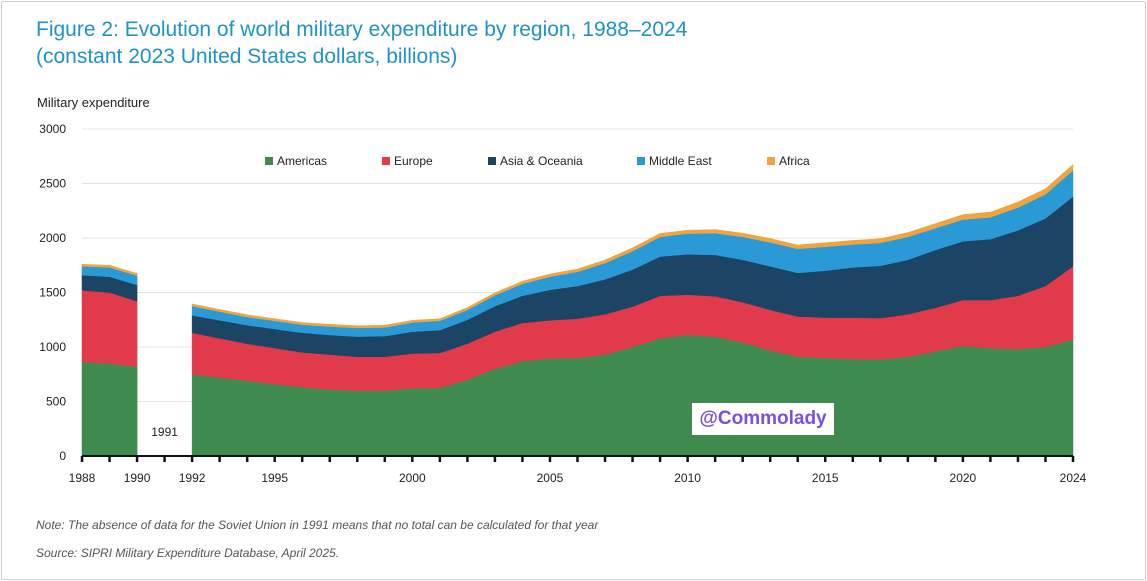 The height and width of the screenshot is (581, 1147). Describe the element at coordinates (137, 478) in the screenshot. I see `x-tick-label: 1990` at that location.